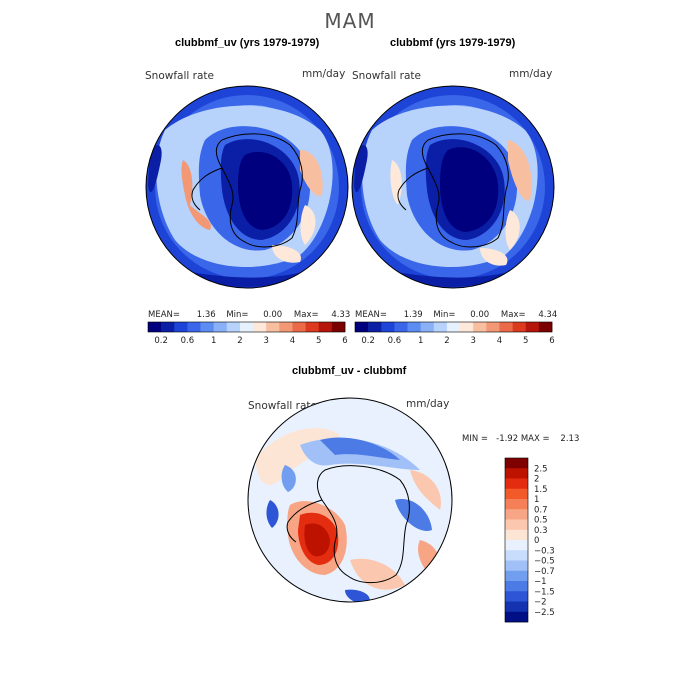  I want to click on map-2-outline, so click(453, 187).